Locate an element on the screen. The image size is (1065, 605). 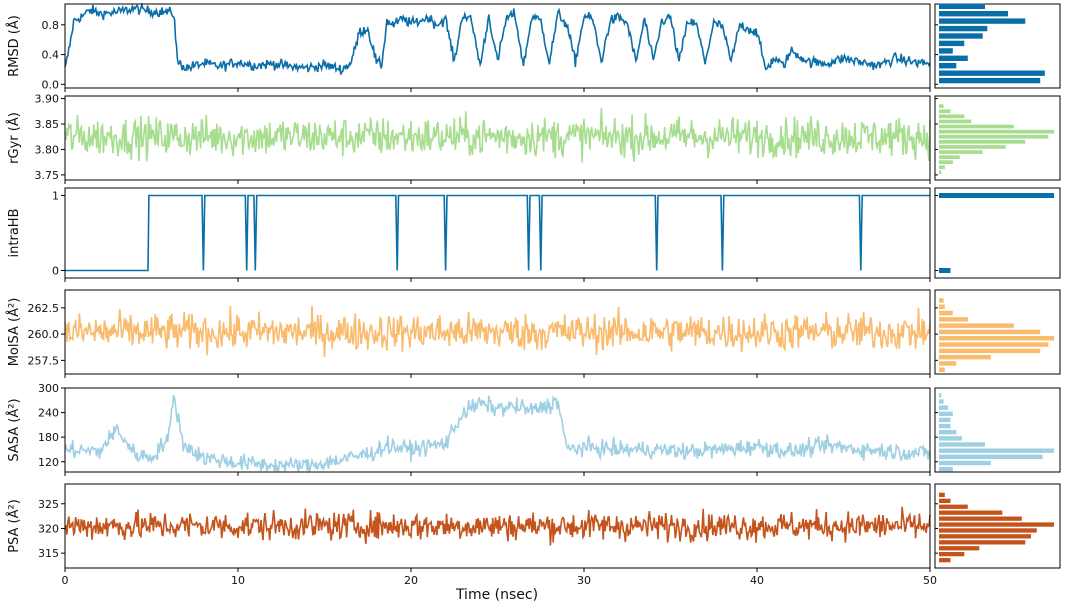
x-tick-label: 30 is located at coordinates (584, 580).